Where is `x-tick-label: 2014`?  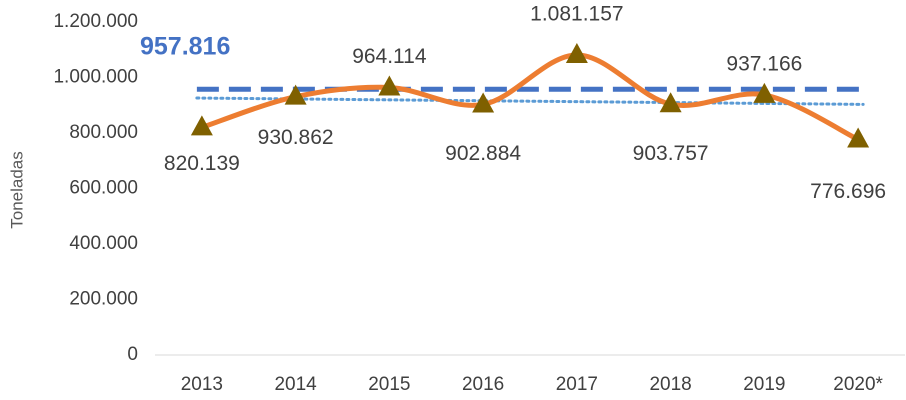
x-tick-label: 2014 is located at coordinates (295, 384).